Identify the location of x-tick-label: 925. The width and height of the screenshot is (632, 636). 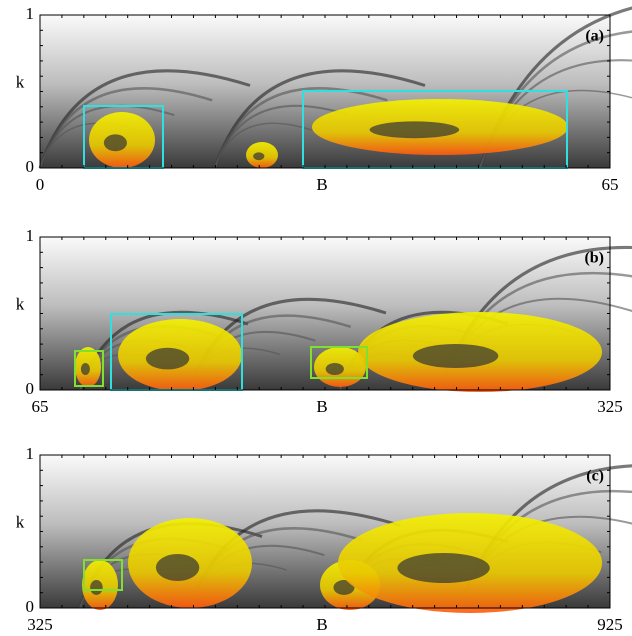
(610, 624).